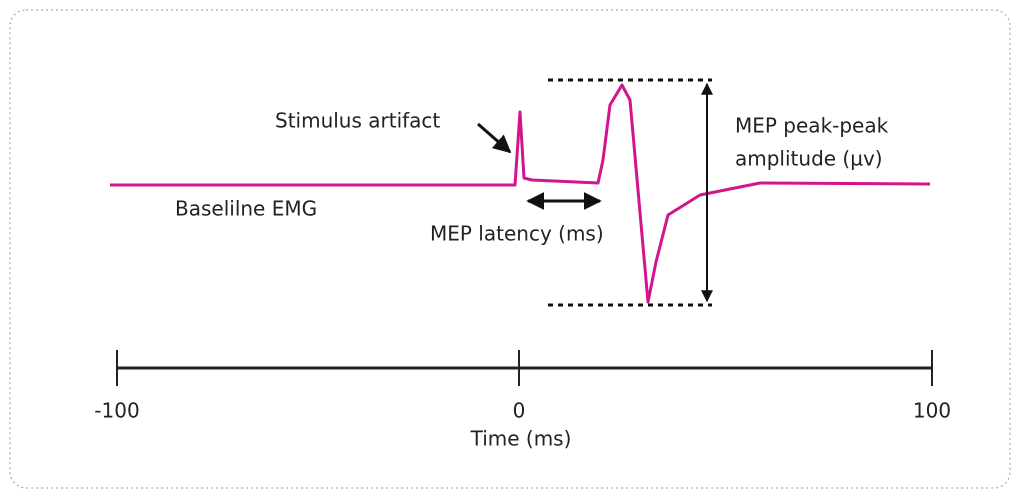 This screenshot has height=498, width=1017. I want to click on tick-label: 0, so click(519, 411).